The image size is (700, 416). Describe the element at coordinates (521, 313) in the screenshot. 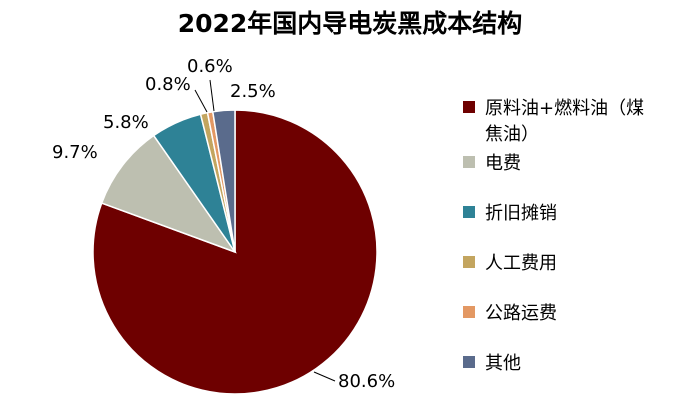

I see `legend-label: 公路运费` at that location.